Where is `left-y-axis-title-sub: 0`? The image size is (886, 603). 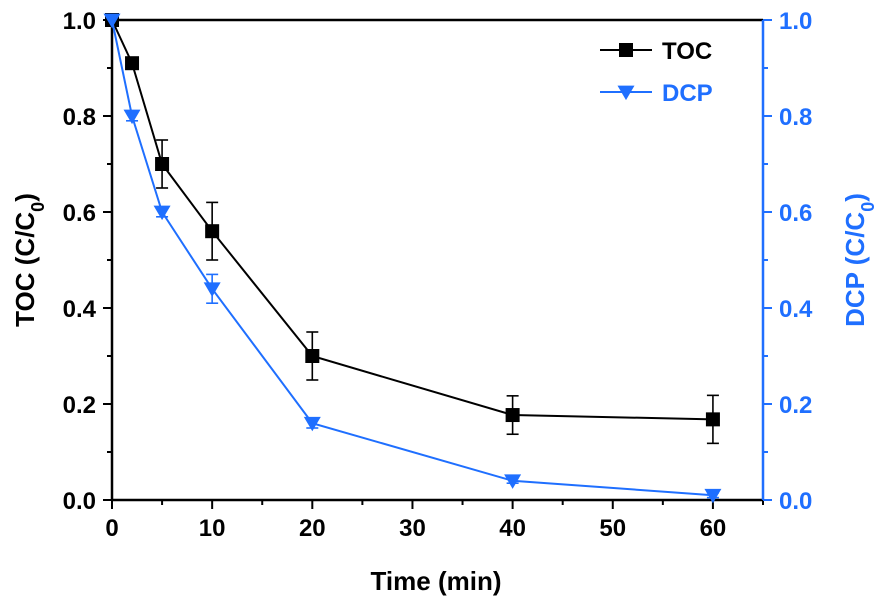
left-y-axis-title-sub: 0 is located at coordinates (38, 207).